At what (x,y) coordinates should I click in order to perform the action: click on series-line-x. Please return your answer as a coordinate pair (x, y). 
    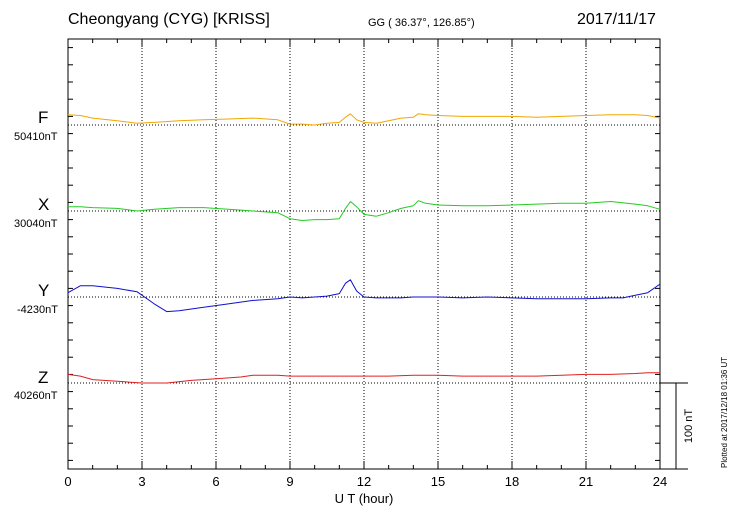
    Looking at the image, I should click on (364, 210).